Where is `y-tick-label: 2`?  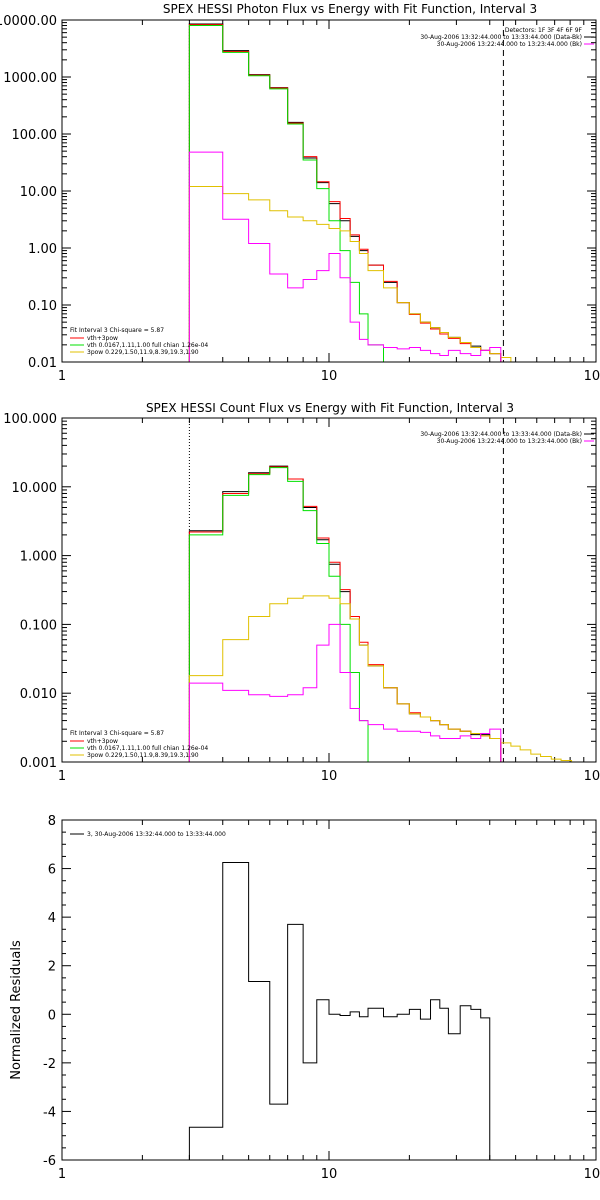
y-tick-label: 2 is located at coordinates (52, 967).